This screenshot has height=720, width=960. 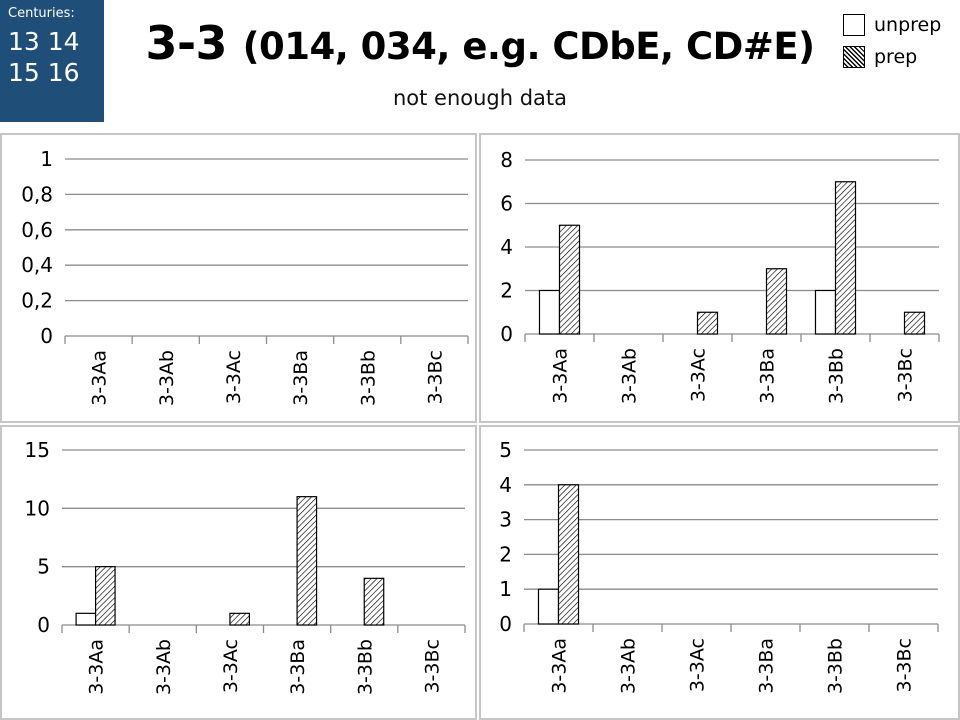 What do you see at coordinates (505, 520) in the screenshot?
I see `y-tick-label: 3` at bounding box center [505, 520].